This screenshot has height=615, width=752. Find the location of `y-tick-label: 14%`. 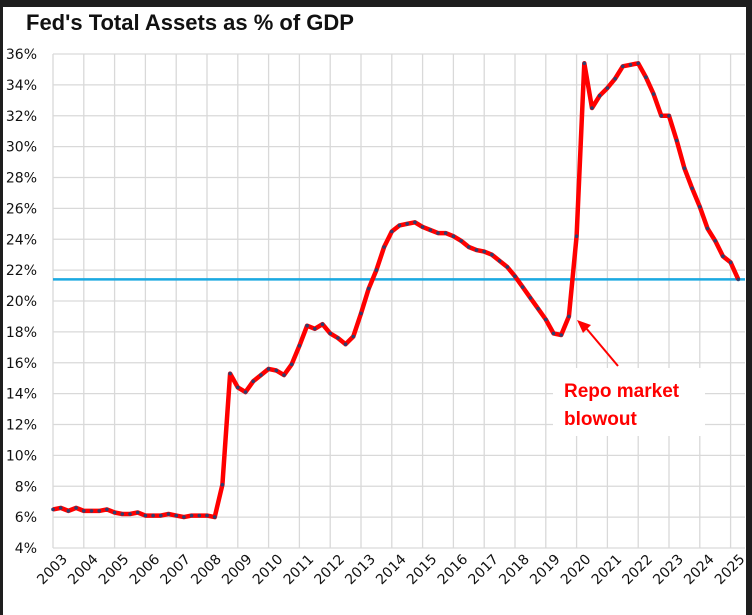

y-tick-label: 14% is located at coordinates (21, 395).